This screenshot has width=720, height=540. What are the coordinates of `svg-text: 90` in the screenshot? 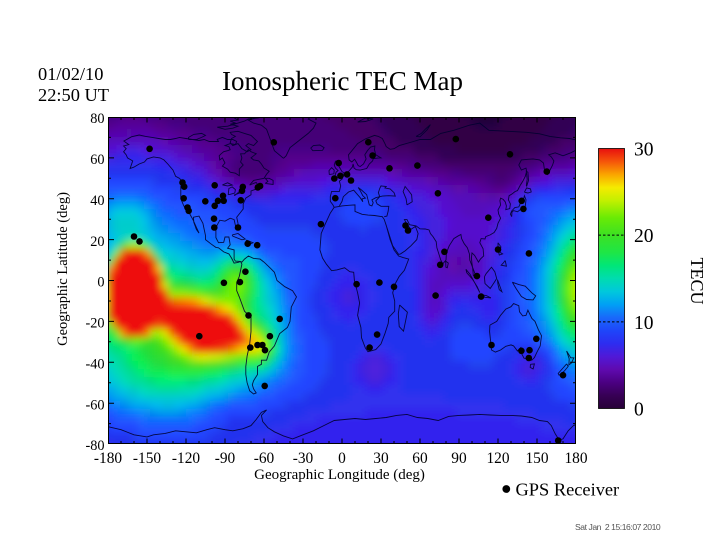 It's located at (459, 458).